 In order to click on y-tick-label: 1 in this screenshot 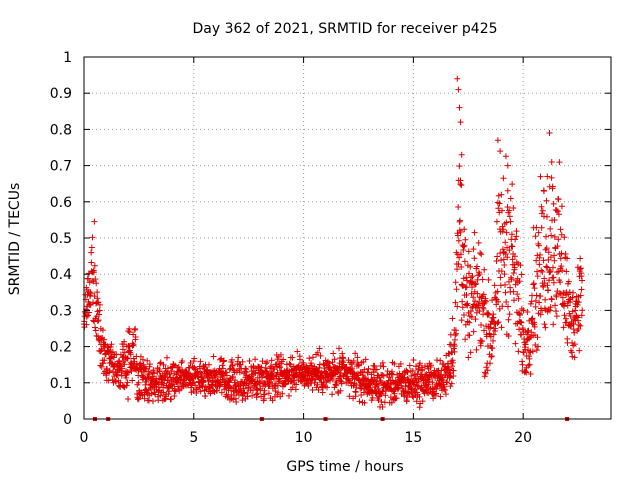, I will do `click(67, 58)`.